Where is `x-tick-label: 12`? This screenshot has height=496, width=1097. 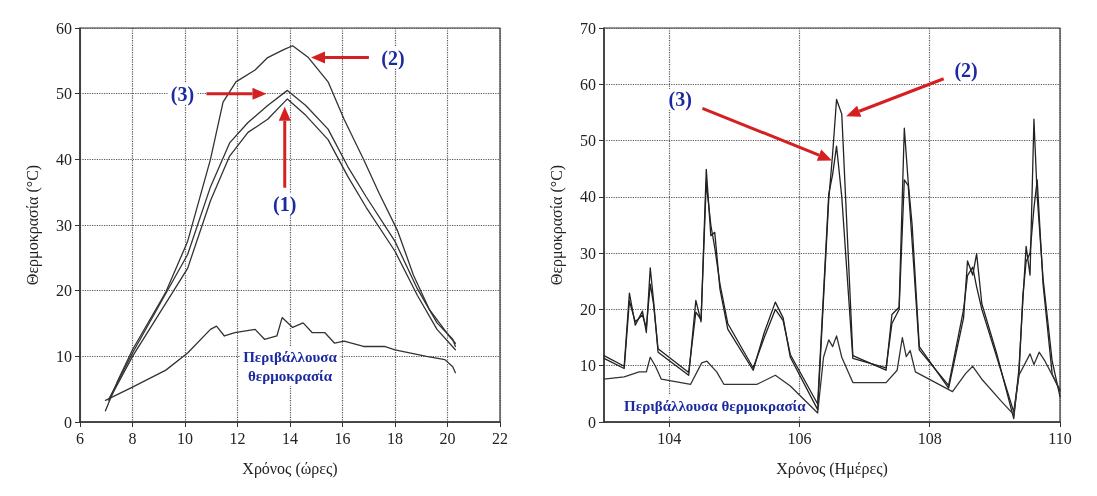 x-tick-label: 12 is located at coordinates (237, 438).